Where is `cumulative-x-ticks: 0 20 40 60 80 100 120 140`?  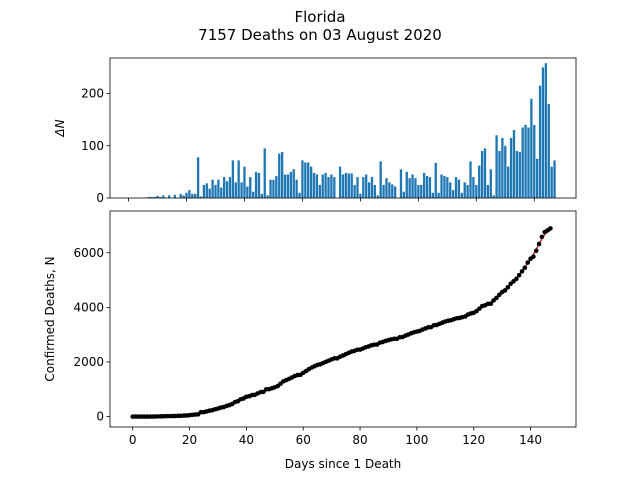
cumulative-x-ticks: 0 20 40 60 80 100 120 140 is located at coordinates (335, 437).